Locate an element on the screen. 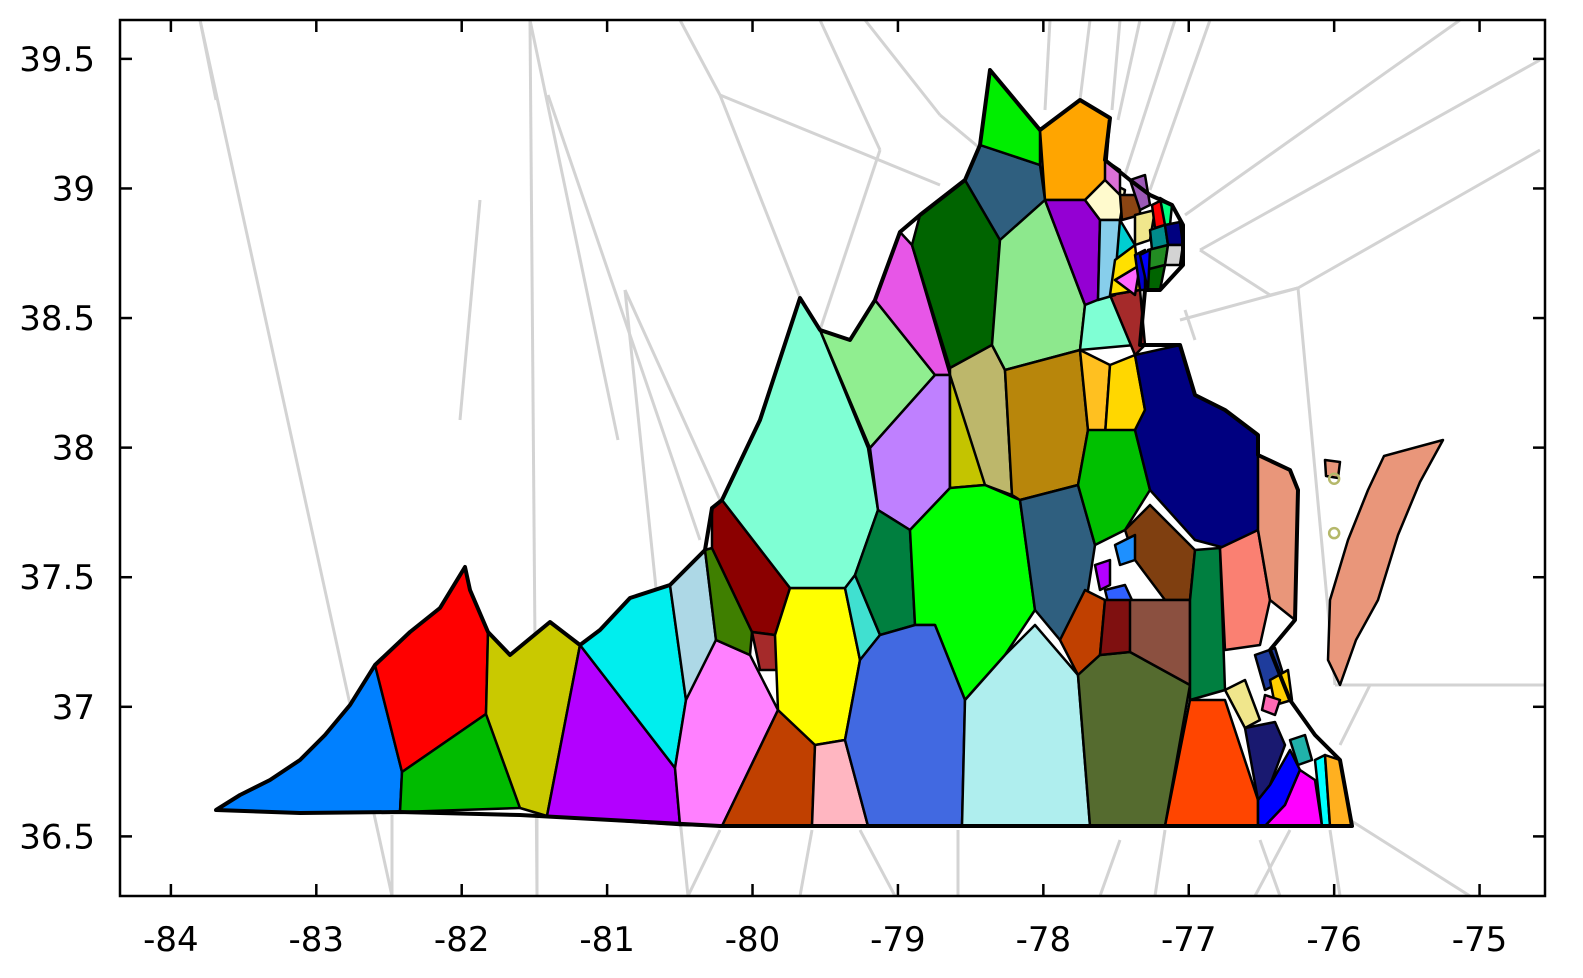  x-tick-label: -78 is located at coordinates (1044, 940).